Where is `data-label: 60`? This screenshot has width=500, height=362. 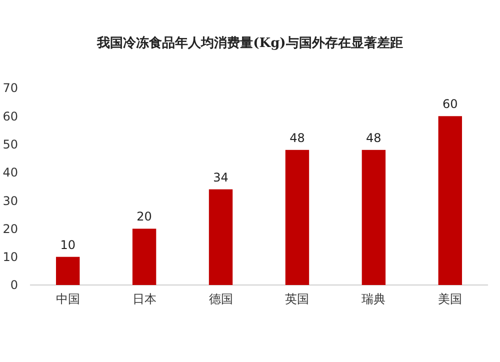
data-label: 60 is located at coordinates (450, 104).